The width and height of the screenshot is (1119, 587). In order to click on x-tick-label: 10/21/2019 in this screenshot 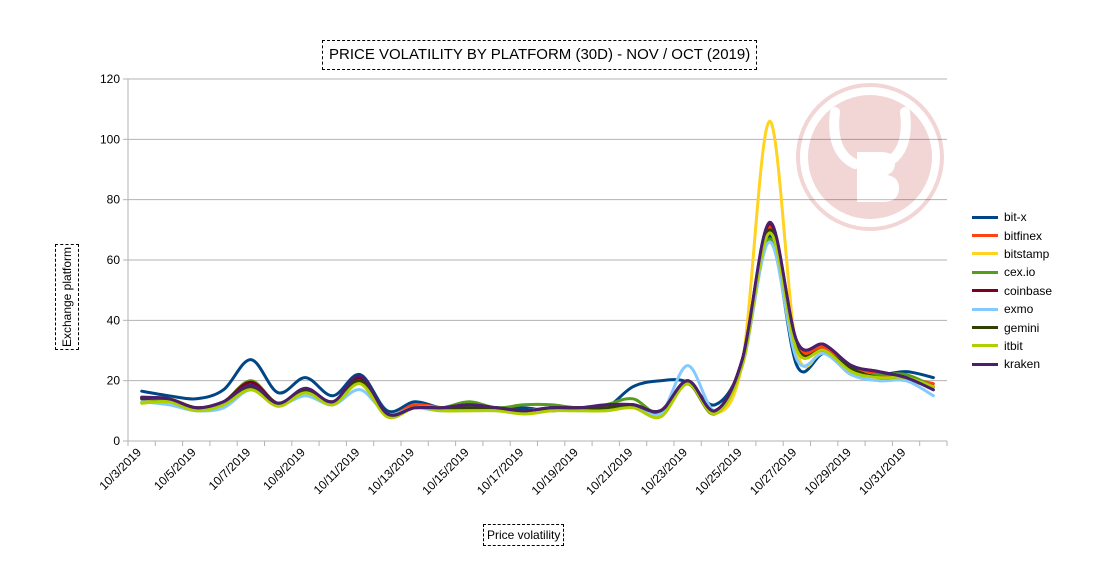, I will do `click(609, 471)`.